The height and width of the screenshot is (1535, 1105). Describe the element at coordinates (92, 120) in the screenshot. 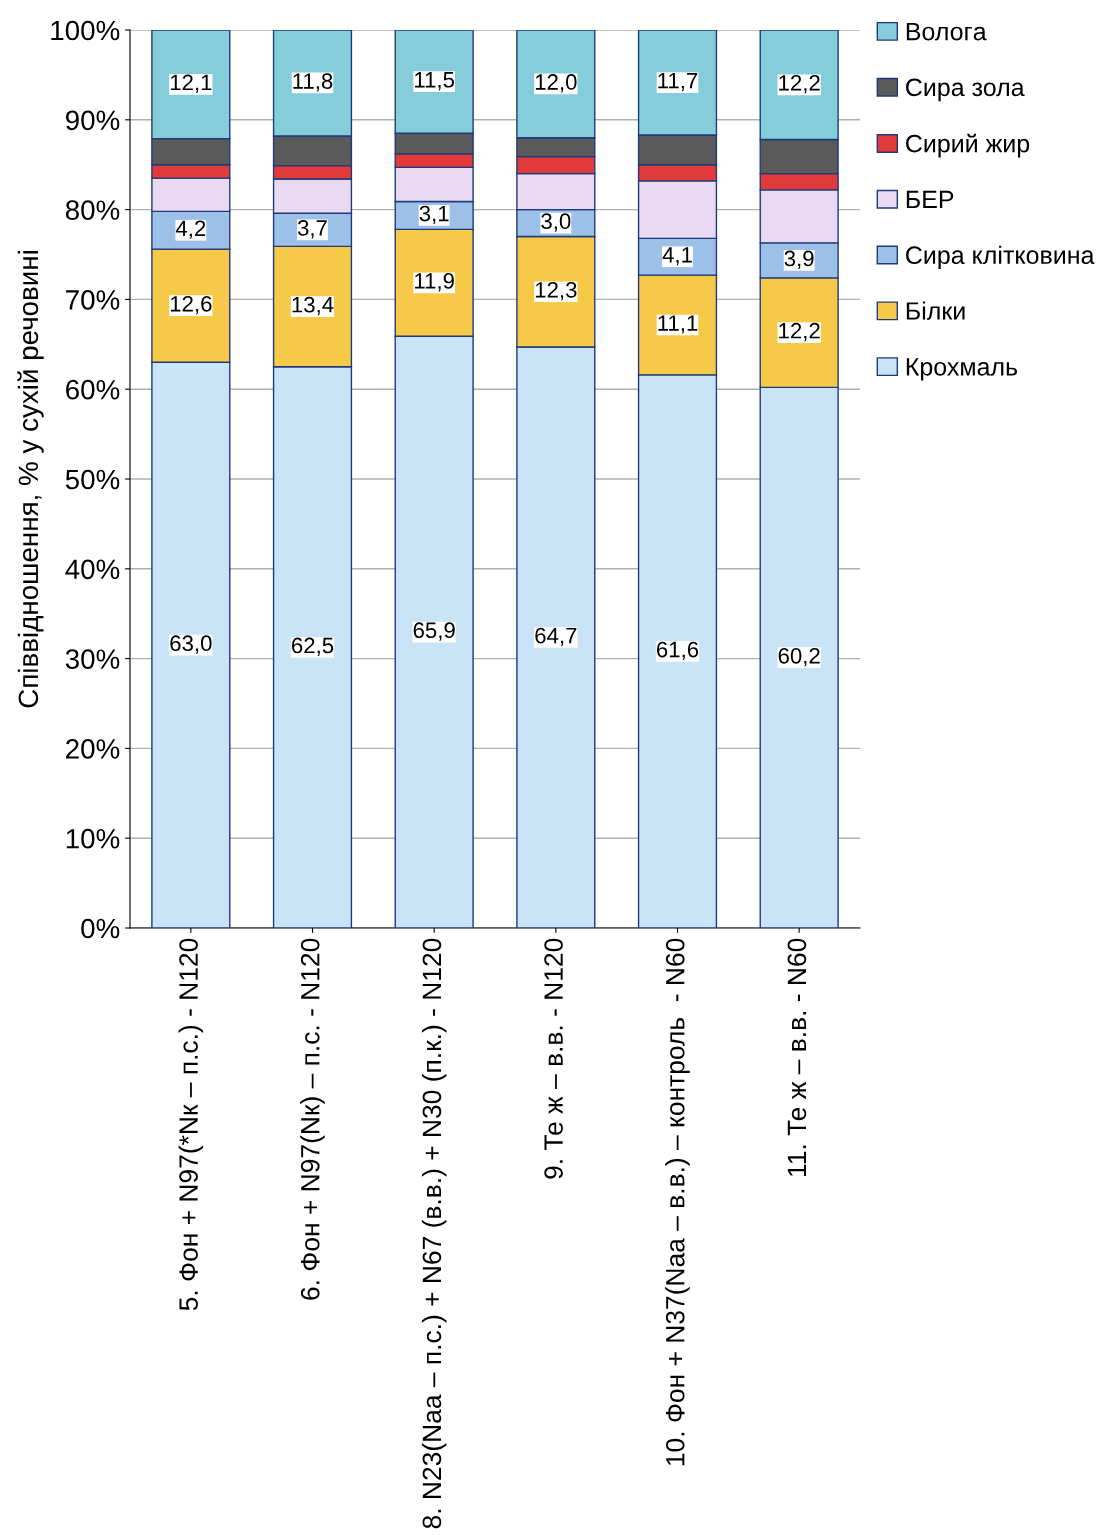

I see `y-tick-label: 90%` at that location.